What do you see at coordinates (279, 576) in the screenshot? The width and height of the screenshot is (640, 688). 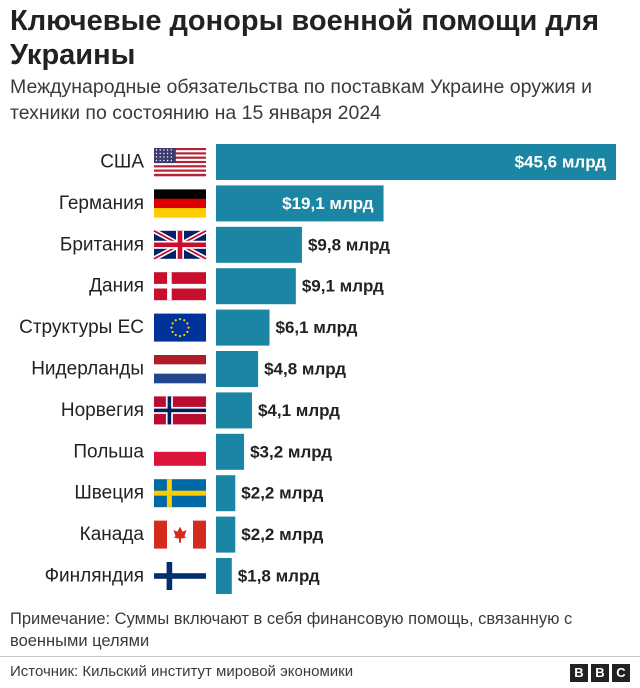 I see `value-label: $1,8 млрд` at bounding box center [279, 576].